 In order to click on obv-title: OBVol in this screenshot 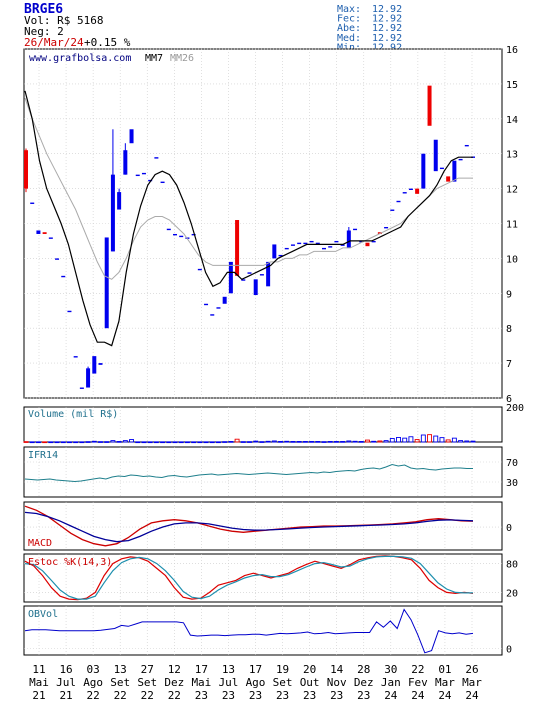, I will do `click(43, 614)`.